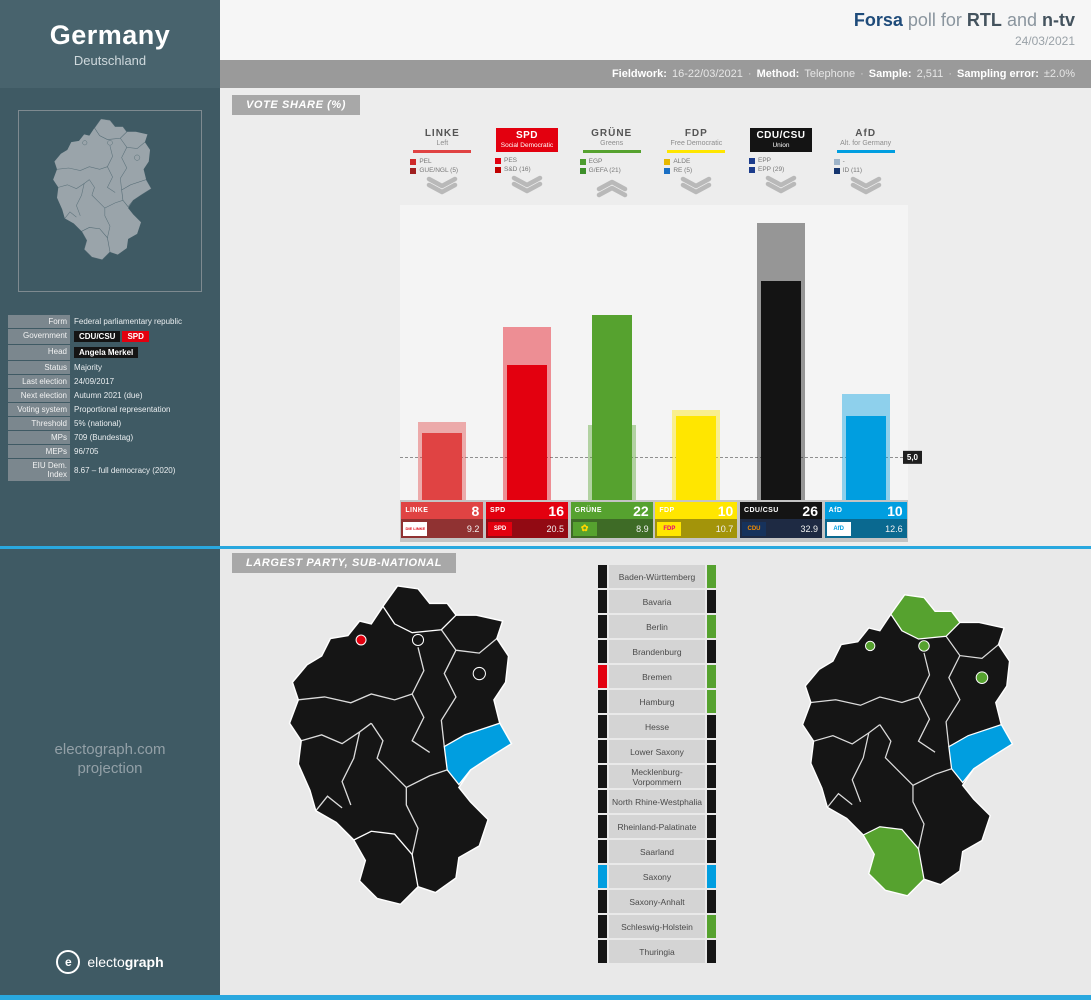  I want to click on state-name: Lower Saxony, so click(657, 751).